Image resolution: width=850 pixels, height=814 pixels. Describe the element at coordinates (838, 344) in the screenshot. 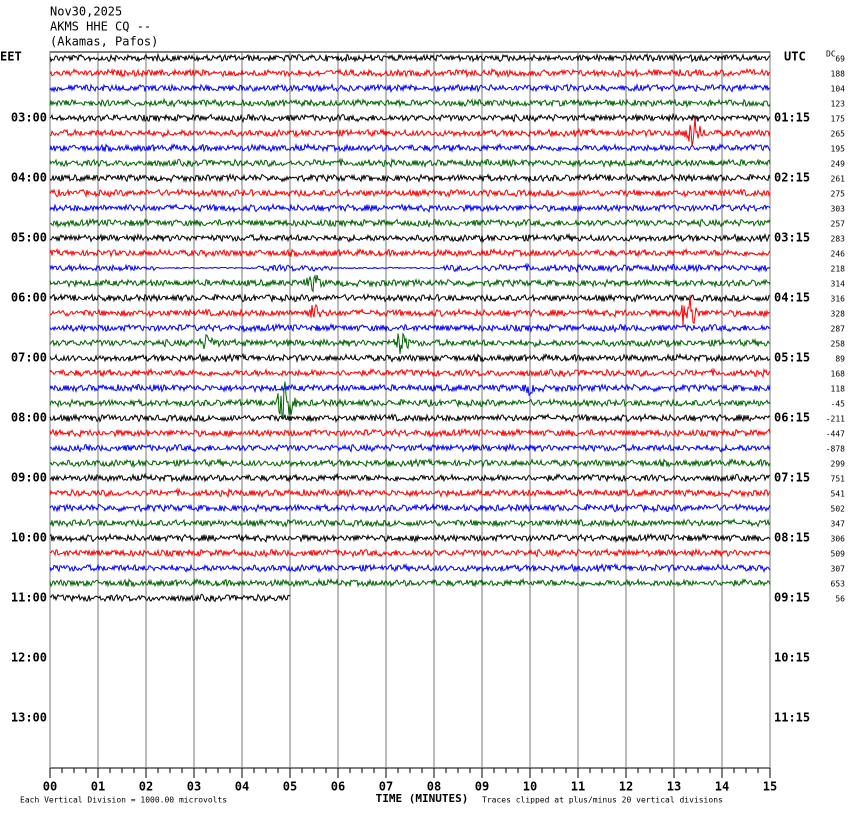

I see `dc-offset: 258` at that location.